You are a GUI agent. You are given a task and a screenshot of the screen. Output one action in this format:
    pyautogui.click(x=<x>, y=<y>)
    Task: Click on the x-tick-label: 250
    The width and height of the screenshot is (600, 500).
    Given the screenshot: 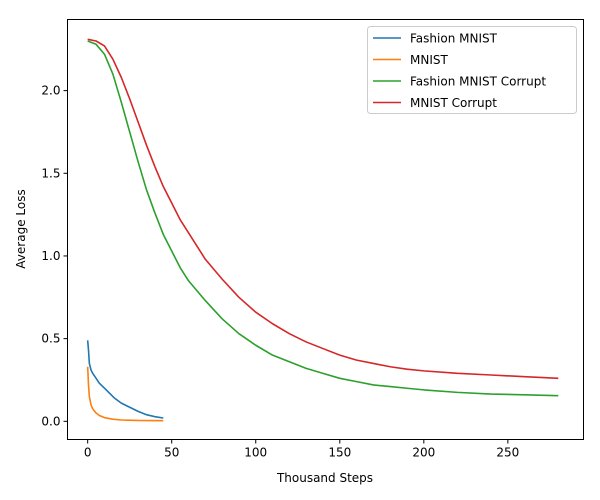 What is the action you would take?
    pyautogui.click(x=507, y=453)
    